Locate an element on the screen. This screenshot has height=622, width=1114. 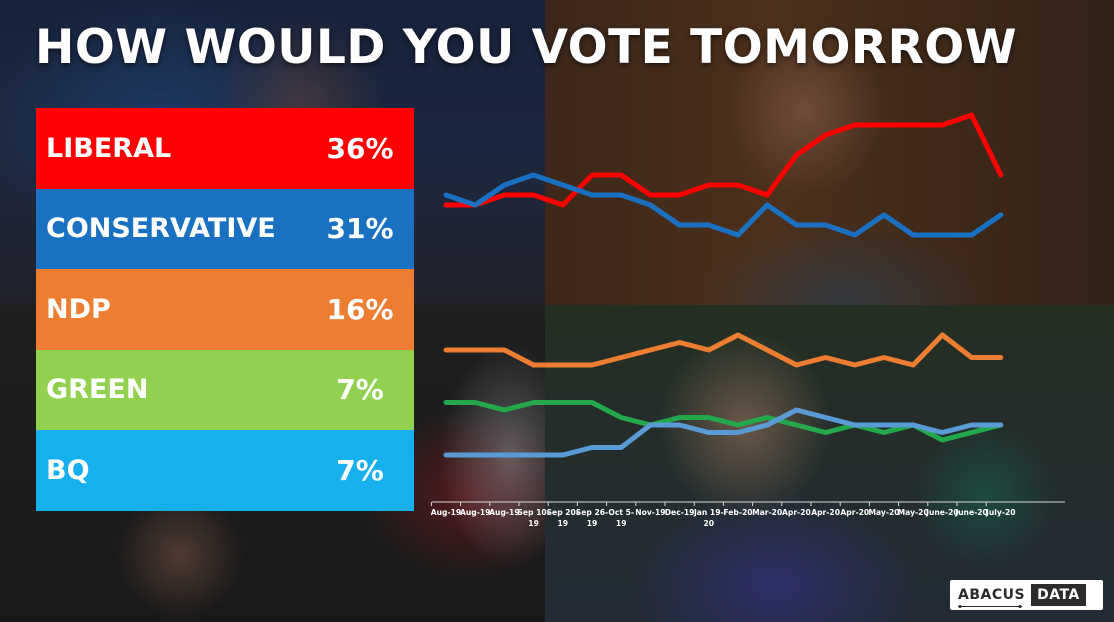
party-percentage: 16% is located at coordinates (360, 309).